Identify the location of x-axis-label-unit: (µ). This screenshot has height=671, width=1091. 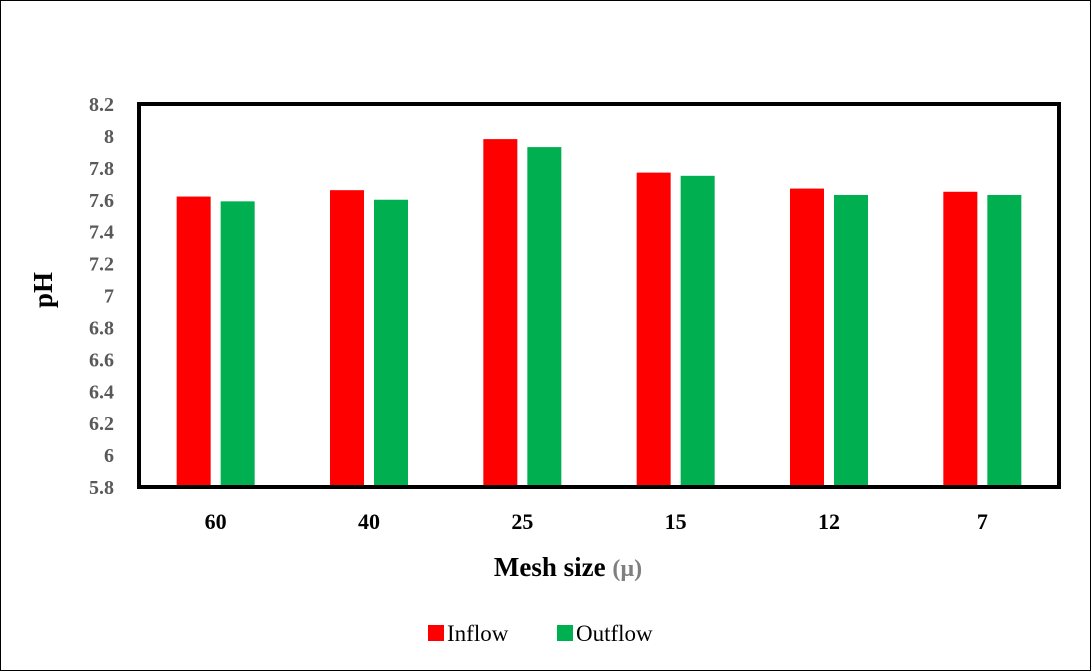
(627, 569).